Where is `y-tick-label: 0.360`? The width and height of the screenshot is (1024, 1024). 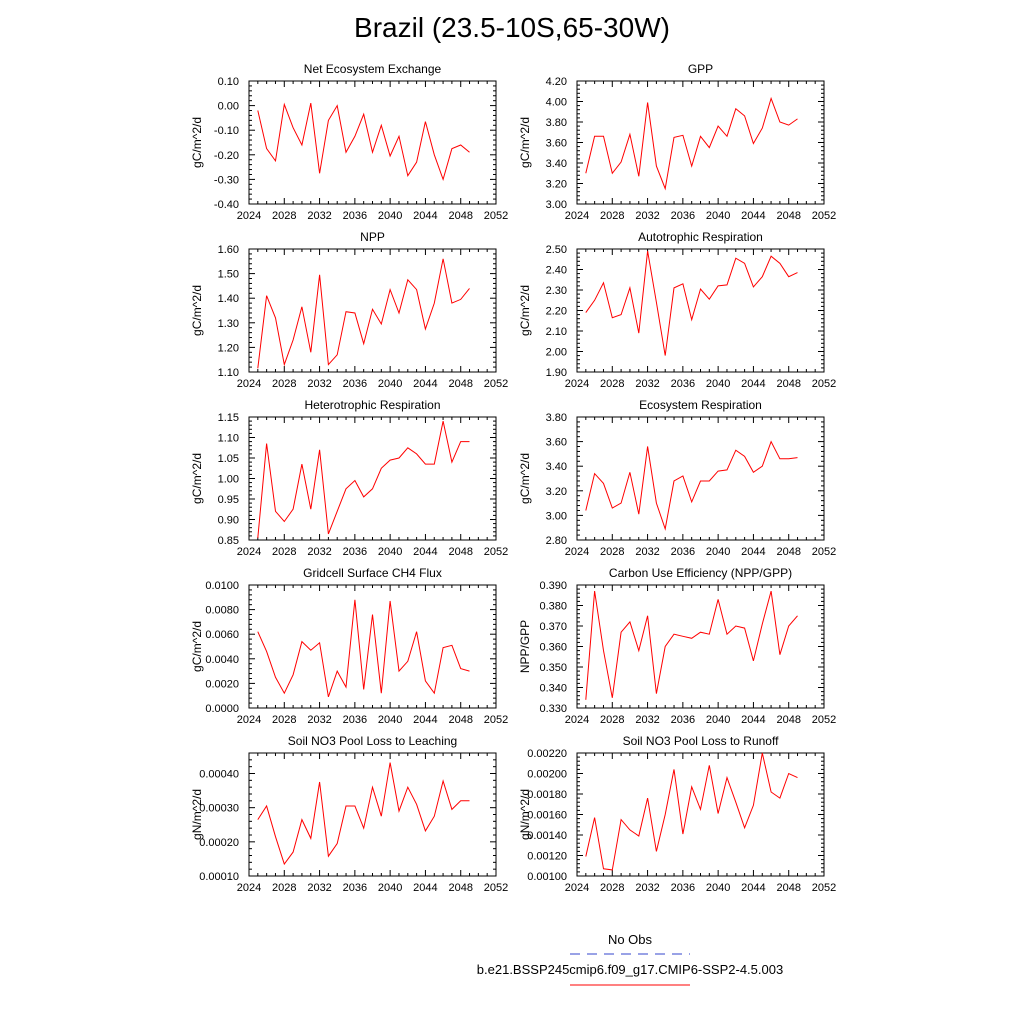 y-tick-label: 0.360 is located at coordinates (553, 648).